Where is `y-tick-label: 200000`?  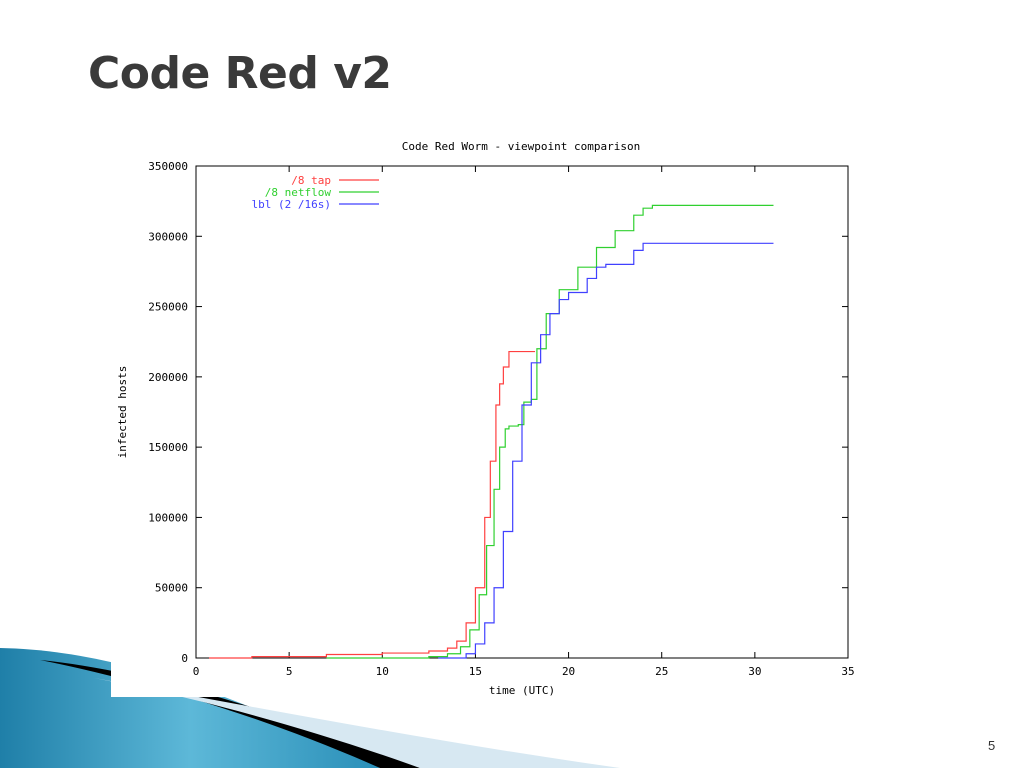 y-tick-label: 200000 is located at coordinates (168, 377).